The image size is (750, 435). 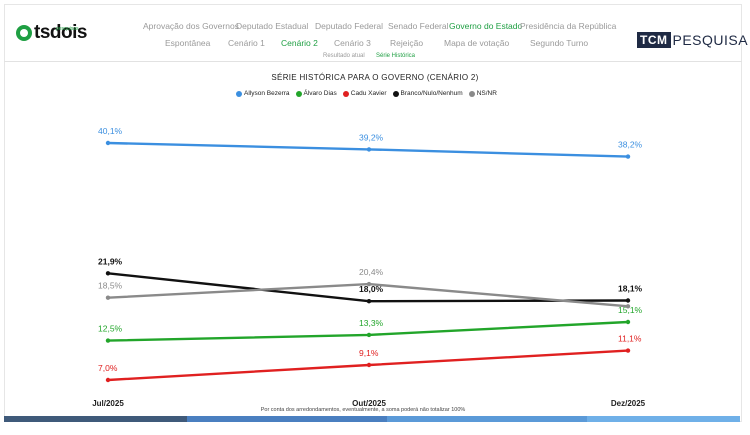 I want to click on nav-item-cen-rio-3: Cenário 3, so click(x=352, y=43).